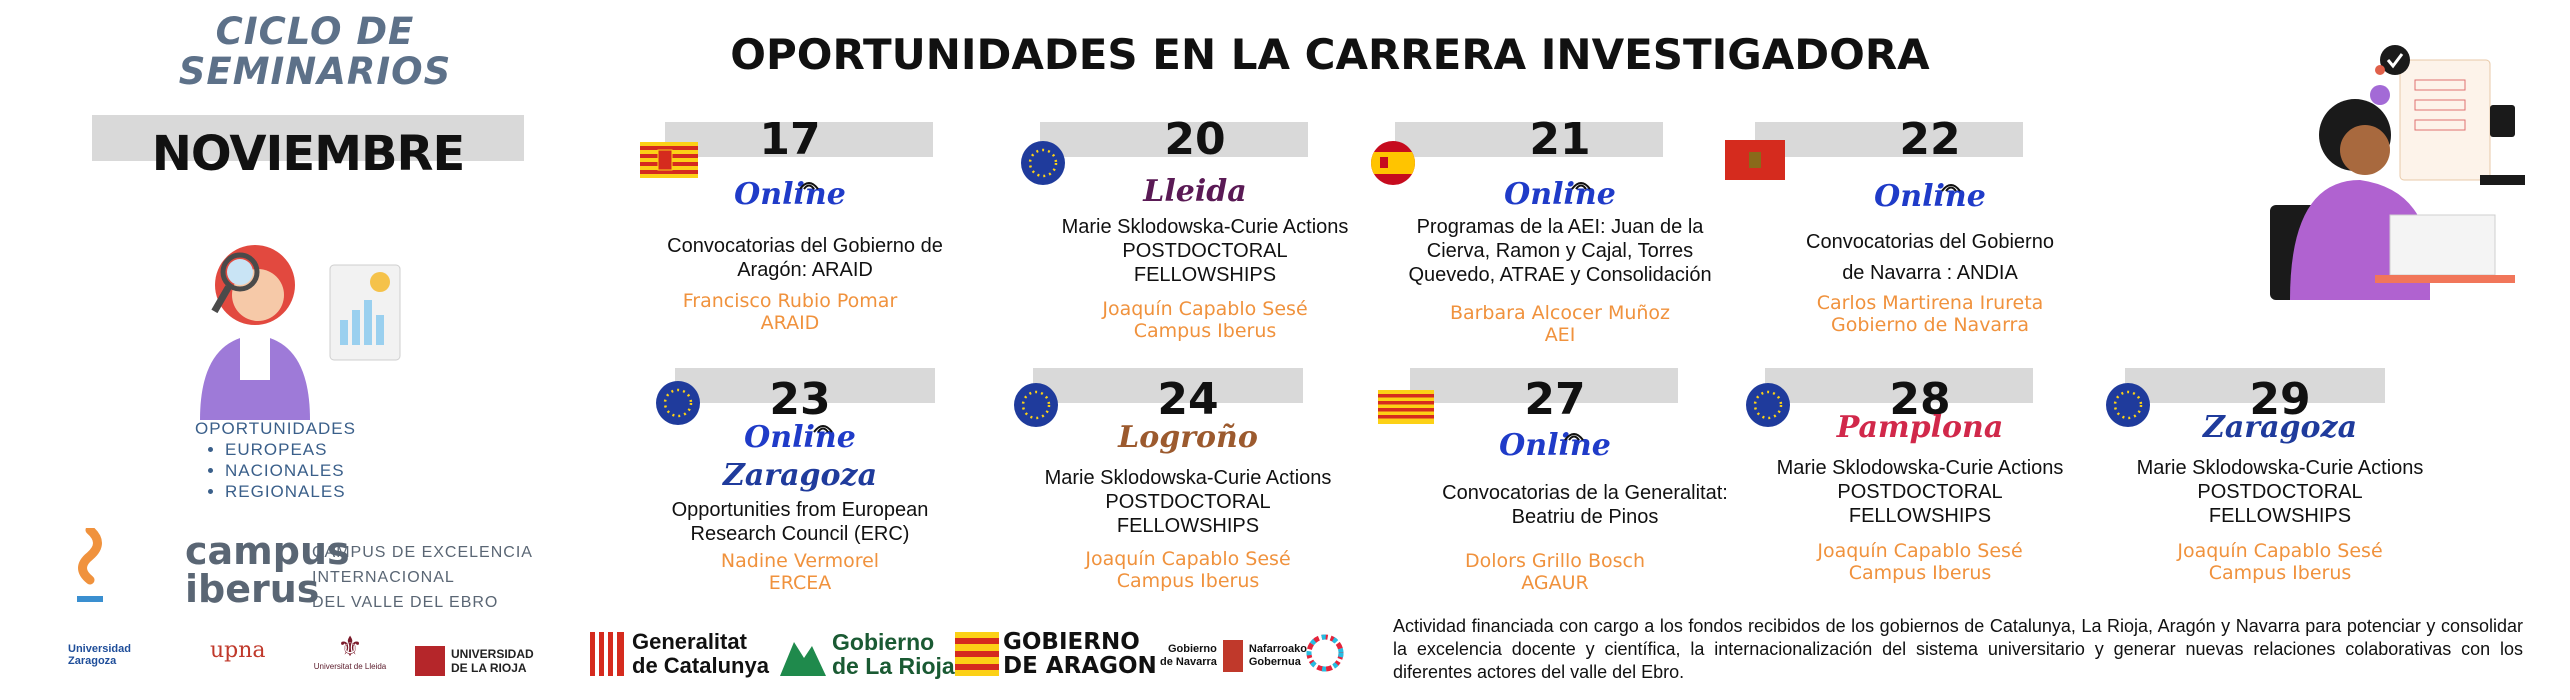 This screenshot has height=700, width=2570. I want to click on catalunya-line2: de Catalunya, so click(700, 665).